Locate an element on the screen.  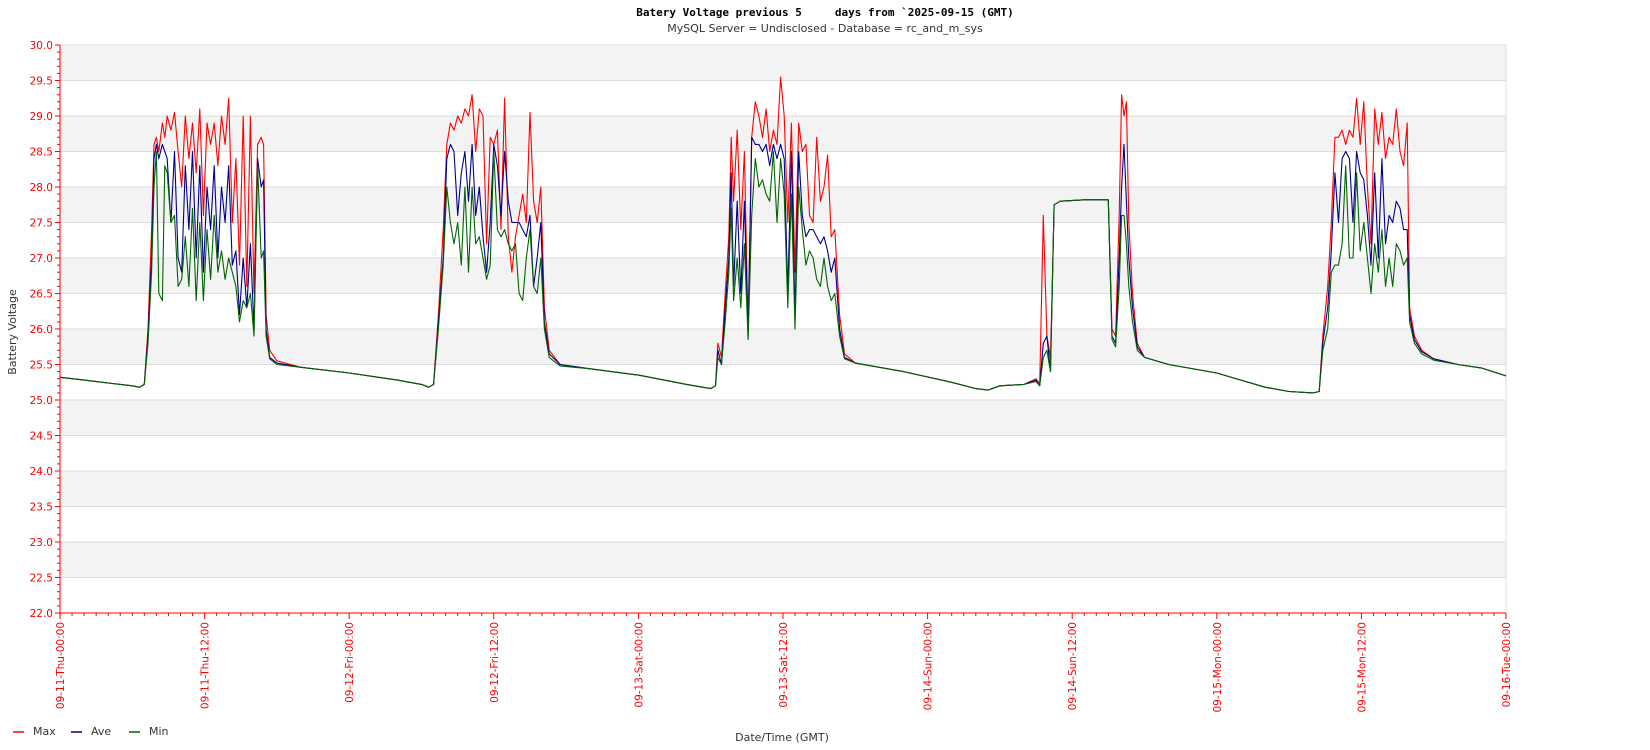
y-tick-label: 29.5 is located at coordinates (41, 82).